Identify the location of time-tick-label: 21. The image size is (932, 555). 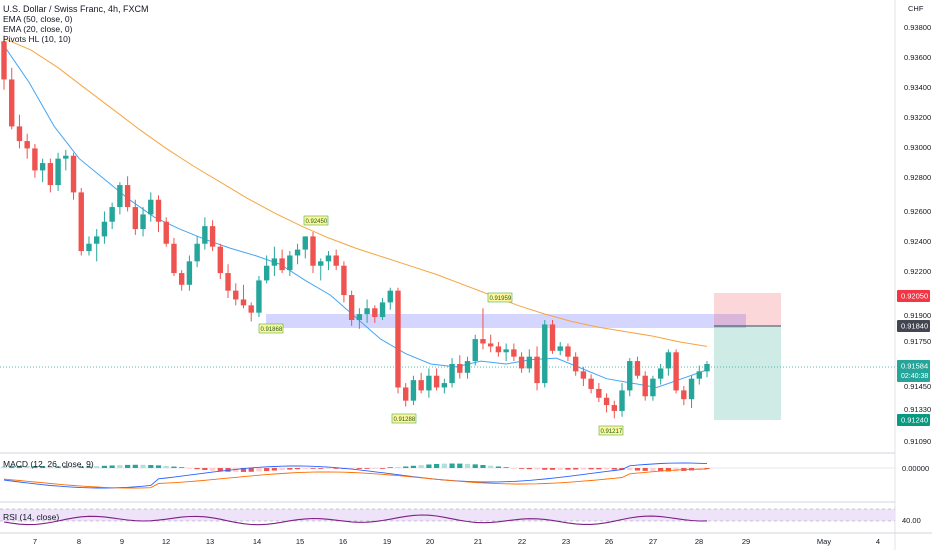
(478, 541).